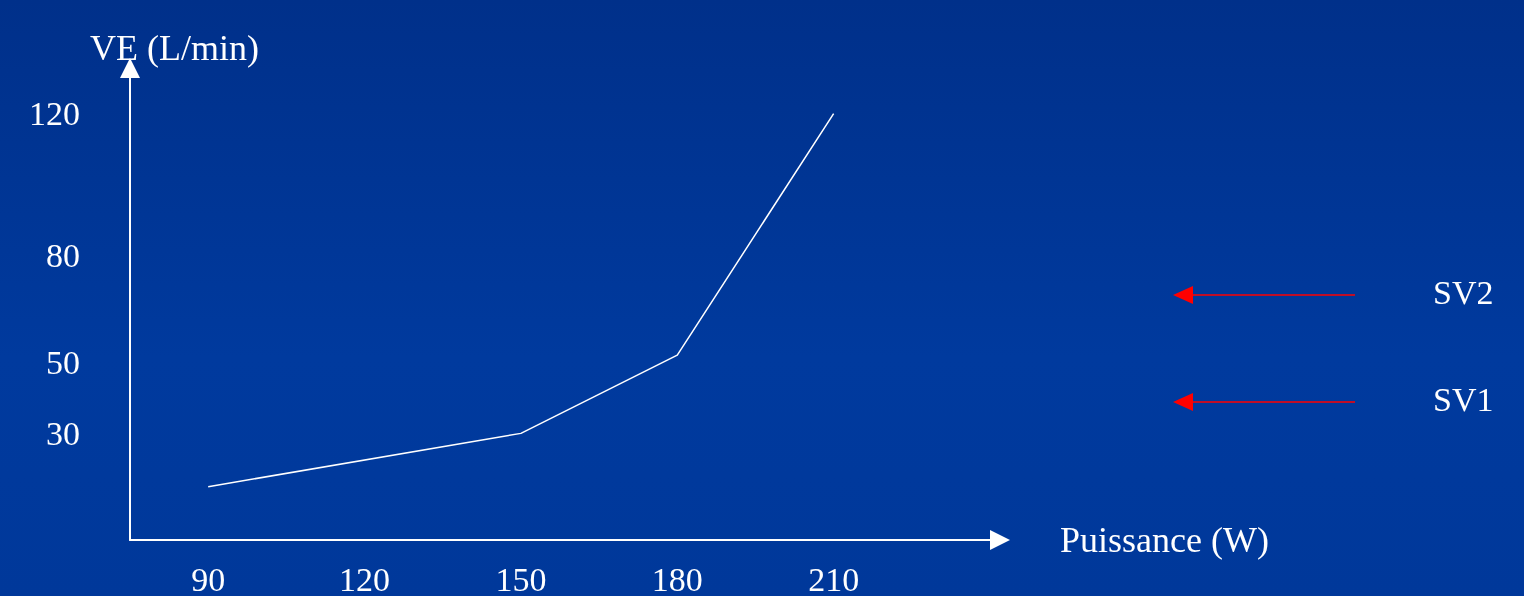 Image resolution: width=1524 pixels, height=596 pixels. Describe the element at coordinates (174, 48) in the screenshot. I see `y-axis-title: VE (L/min)` at that location.